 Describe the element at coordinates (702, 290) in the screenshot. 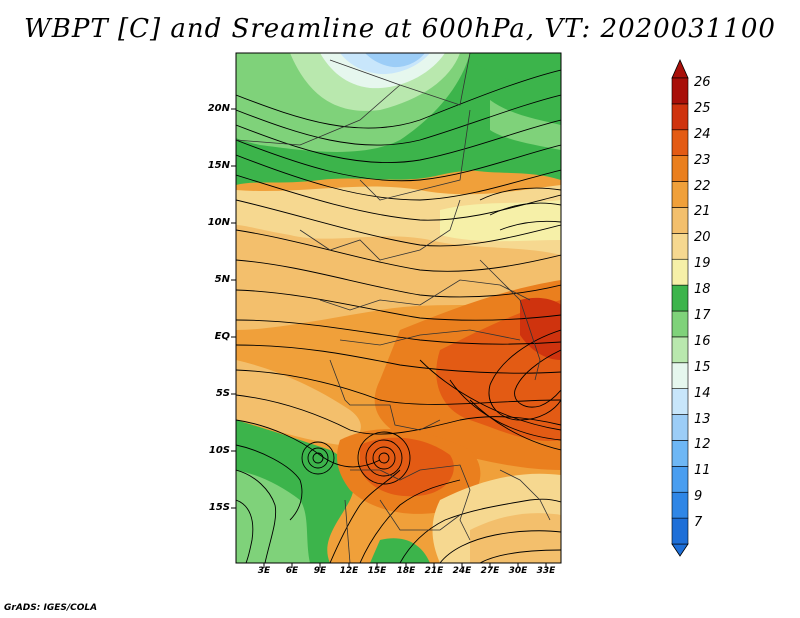

I see `colorbar-label: 18` at that location.